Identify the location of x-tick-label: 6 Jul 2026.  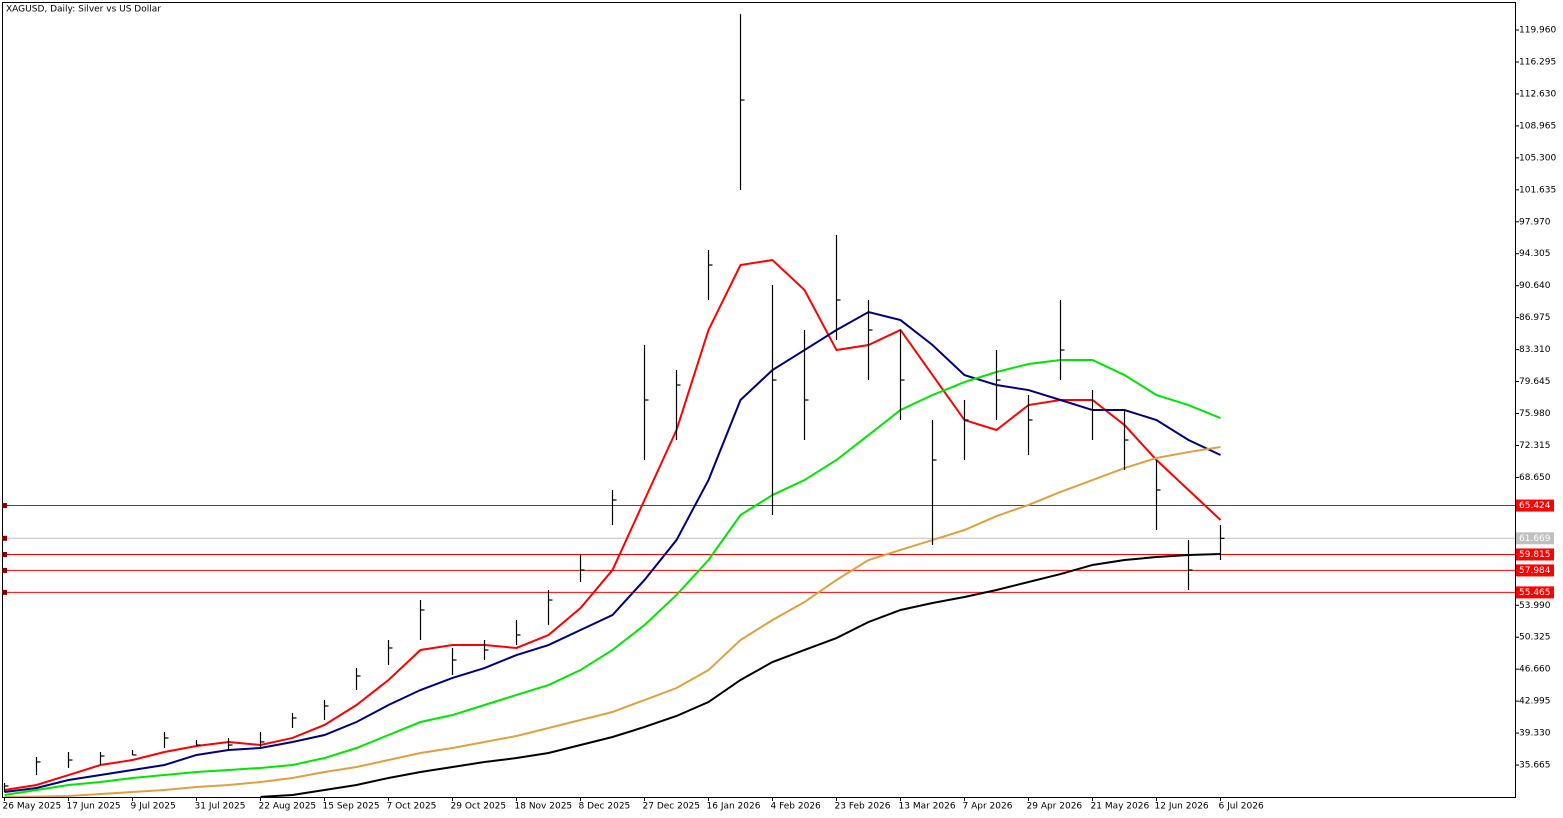
(1241, 807).